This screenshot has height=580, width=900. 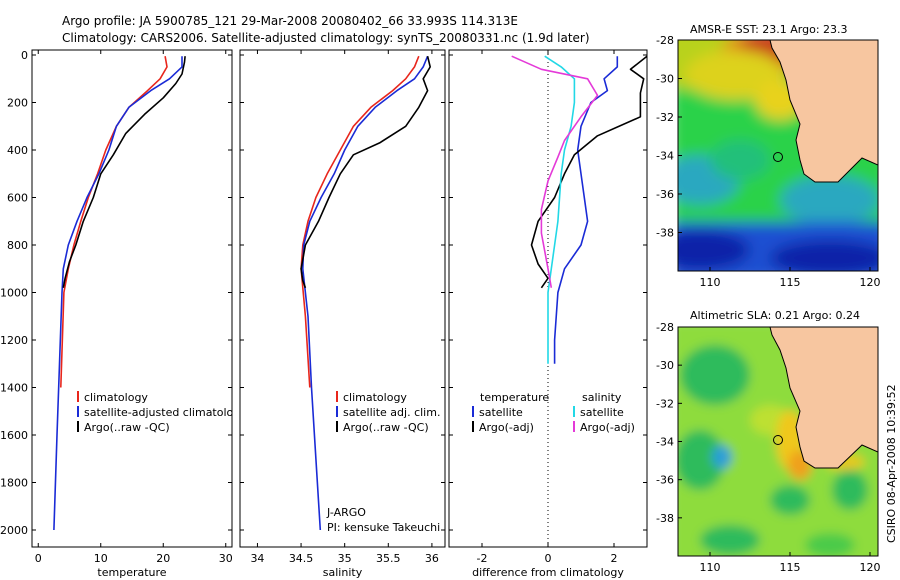 I want to click on difference-xtick-label: -2, so click(x=482, y=558).